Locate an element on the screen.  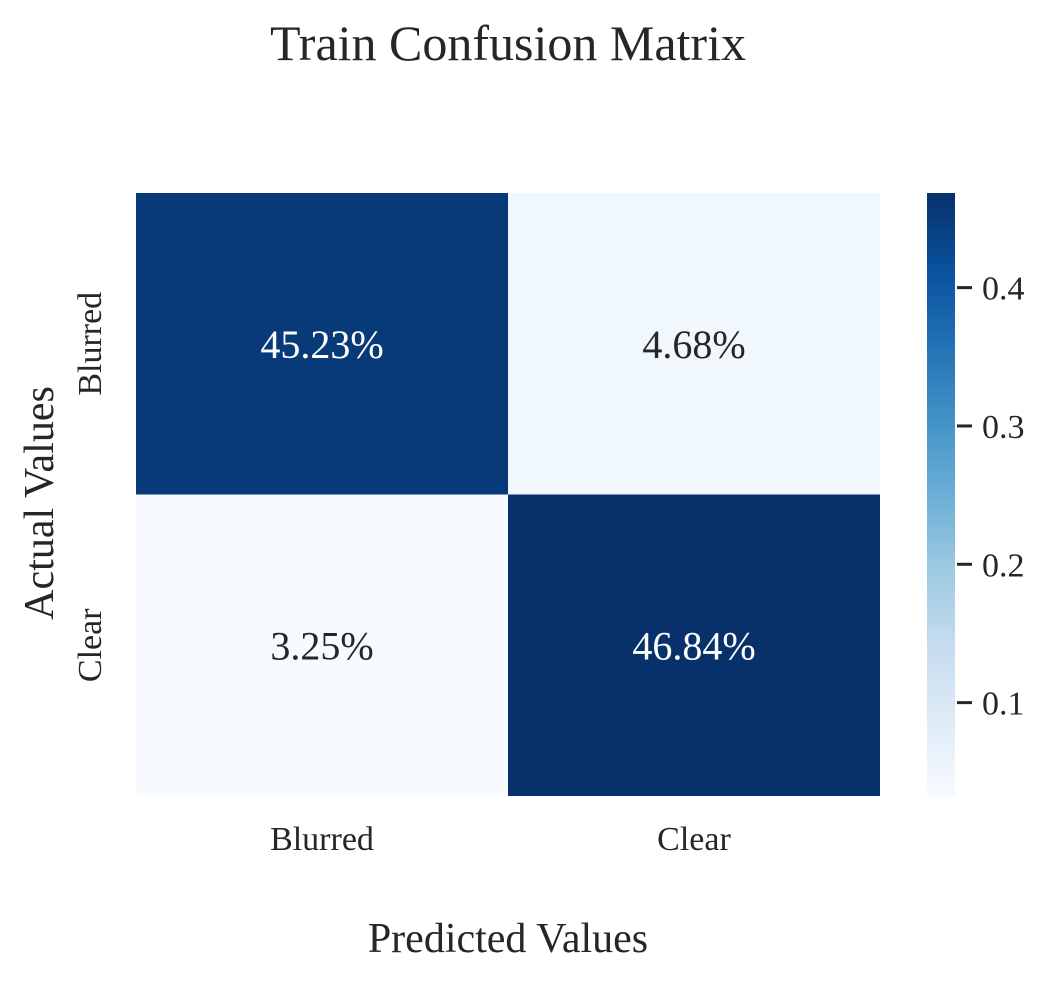
colorbar-tick-label: 0.2 is located at coordinates (1003, 565).